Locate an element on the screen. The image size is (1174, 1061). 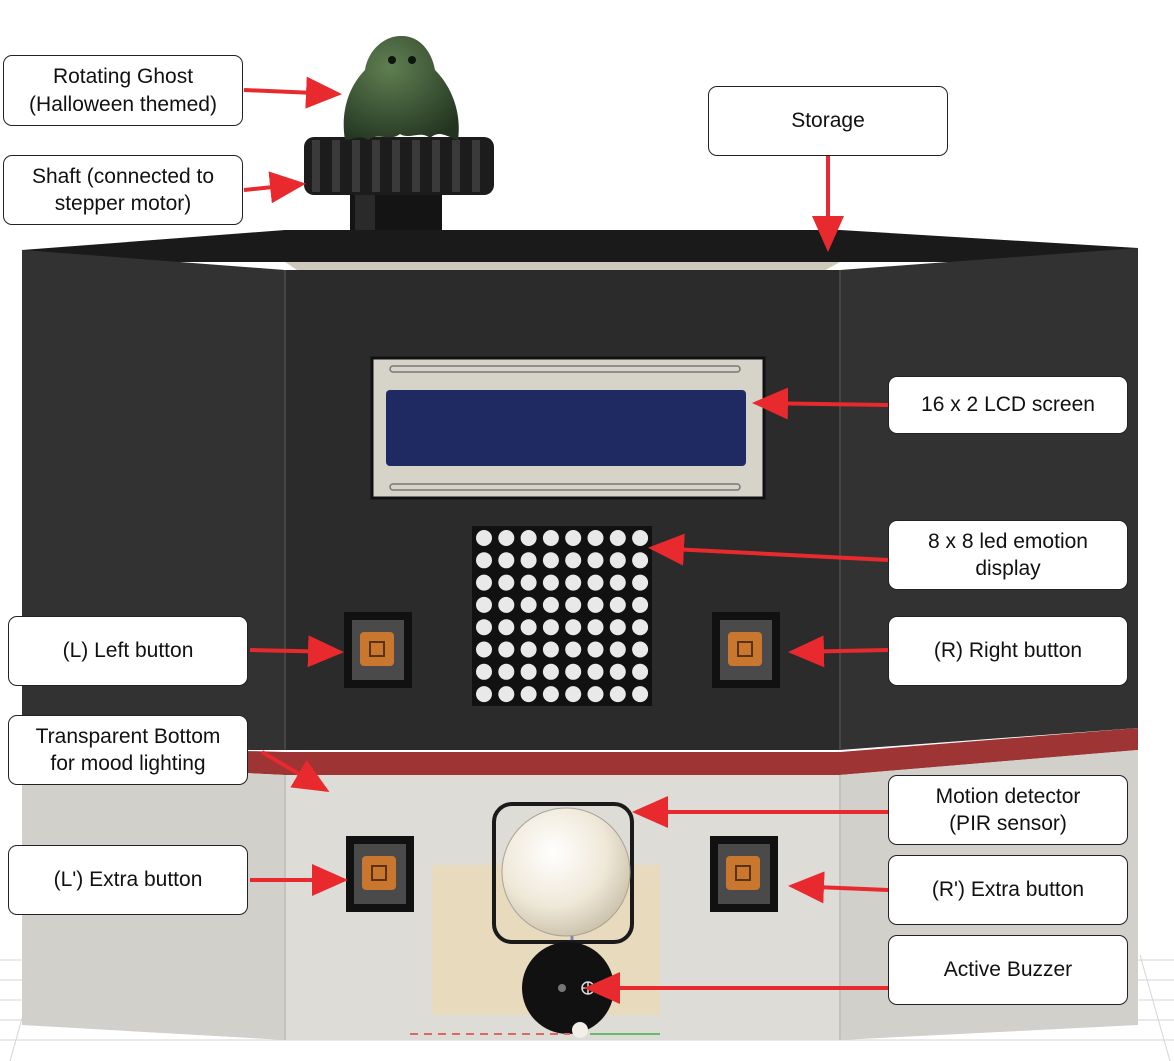
right-button-part is located at coordinates (746, 650).